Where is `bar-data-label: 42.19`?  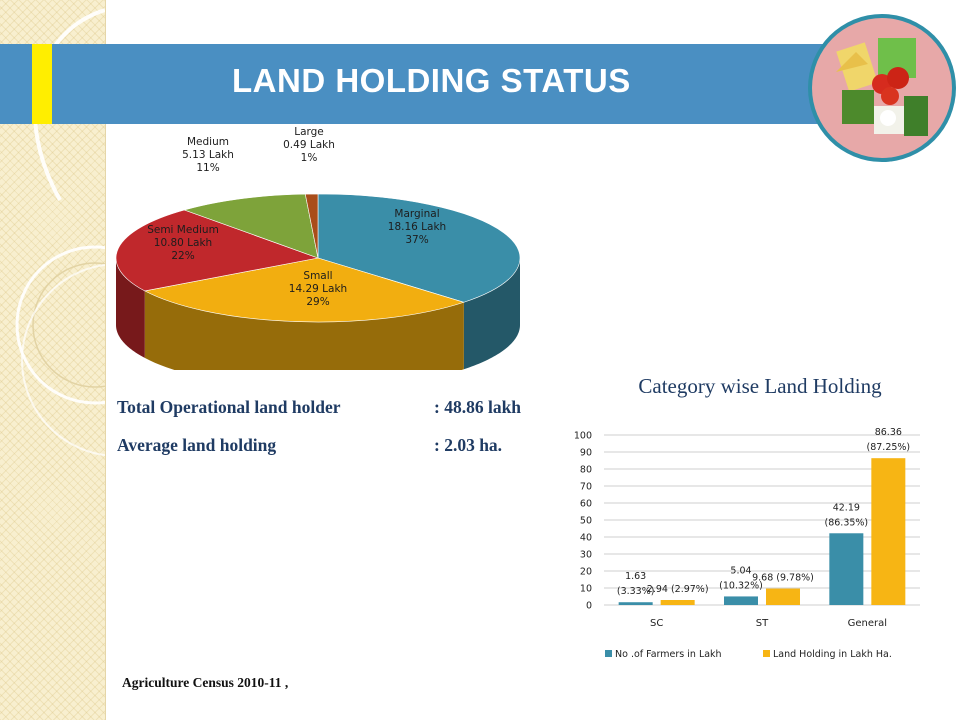 bar-data-label: 42.19 is located at coordinates (846, 507).